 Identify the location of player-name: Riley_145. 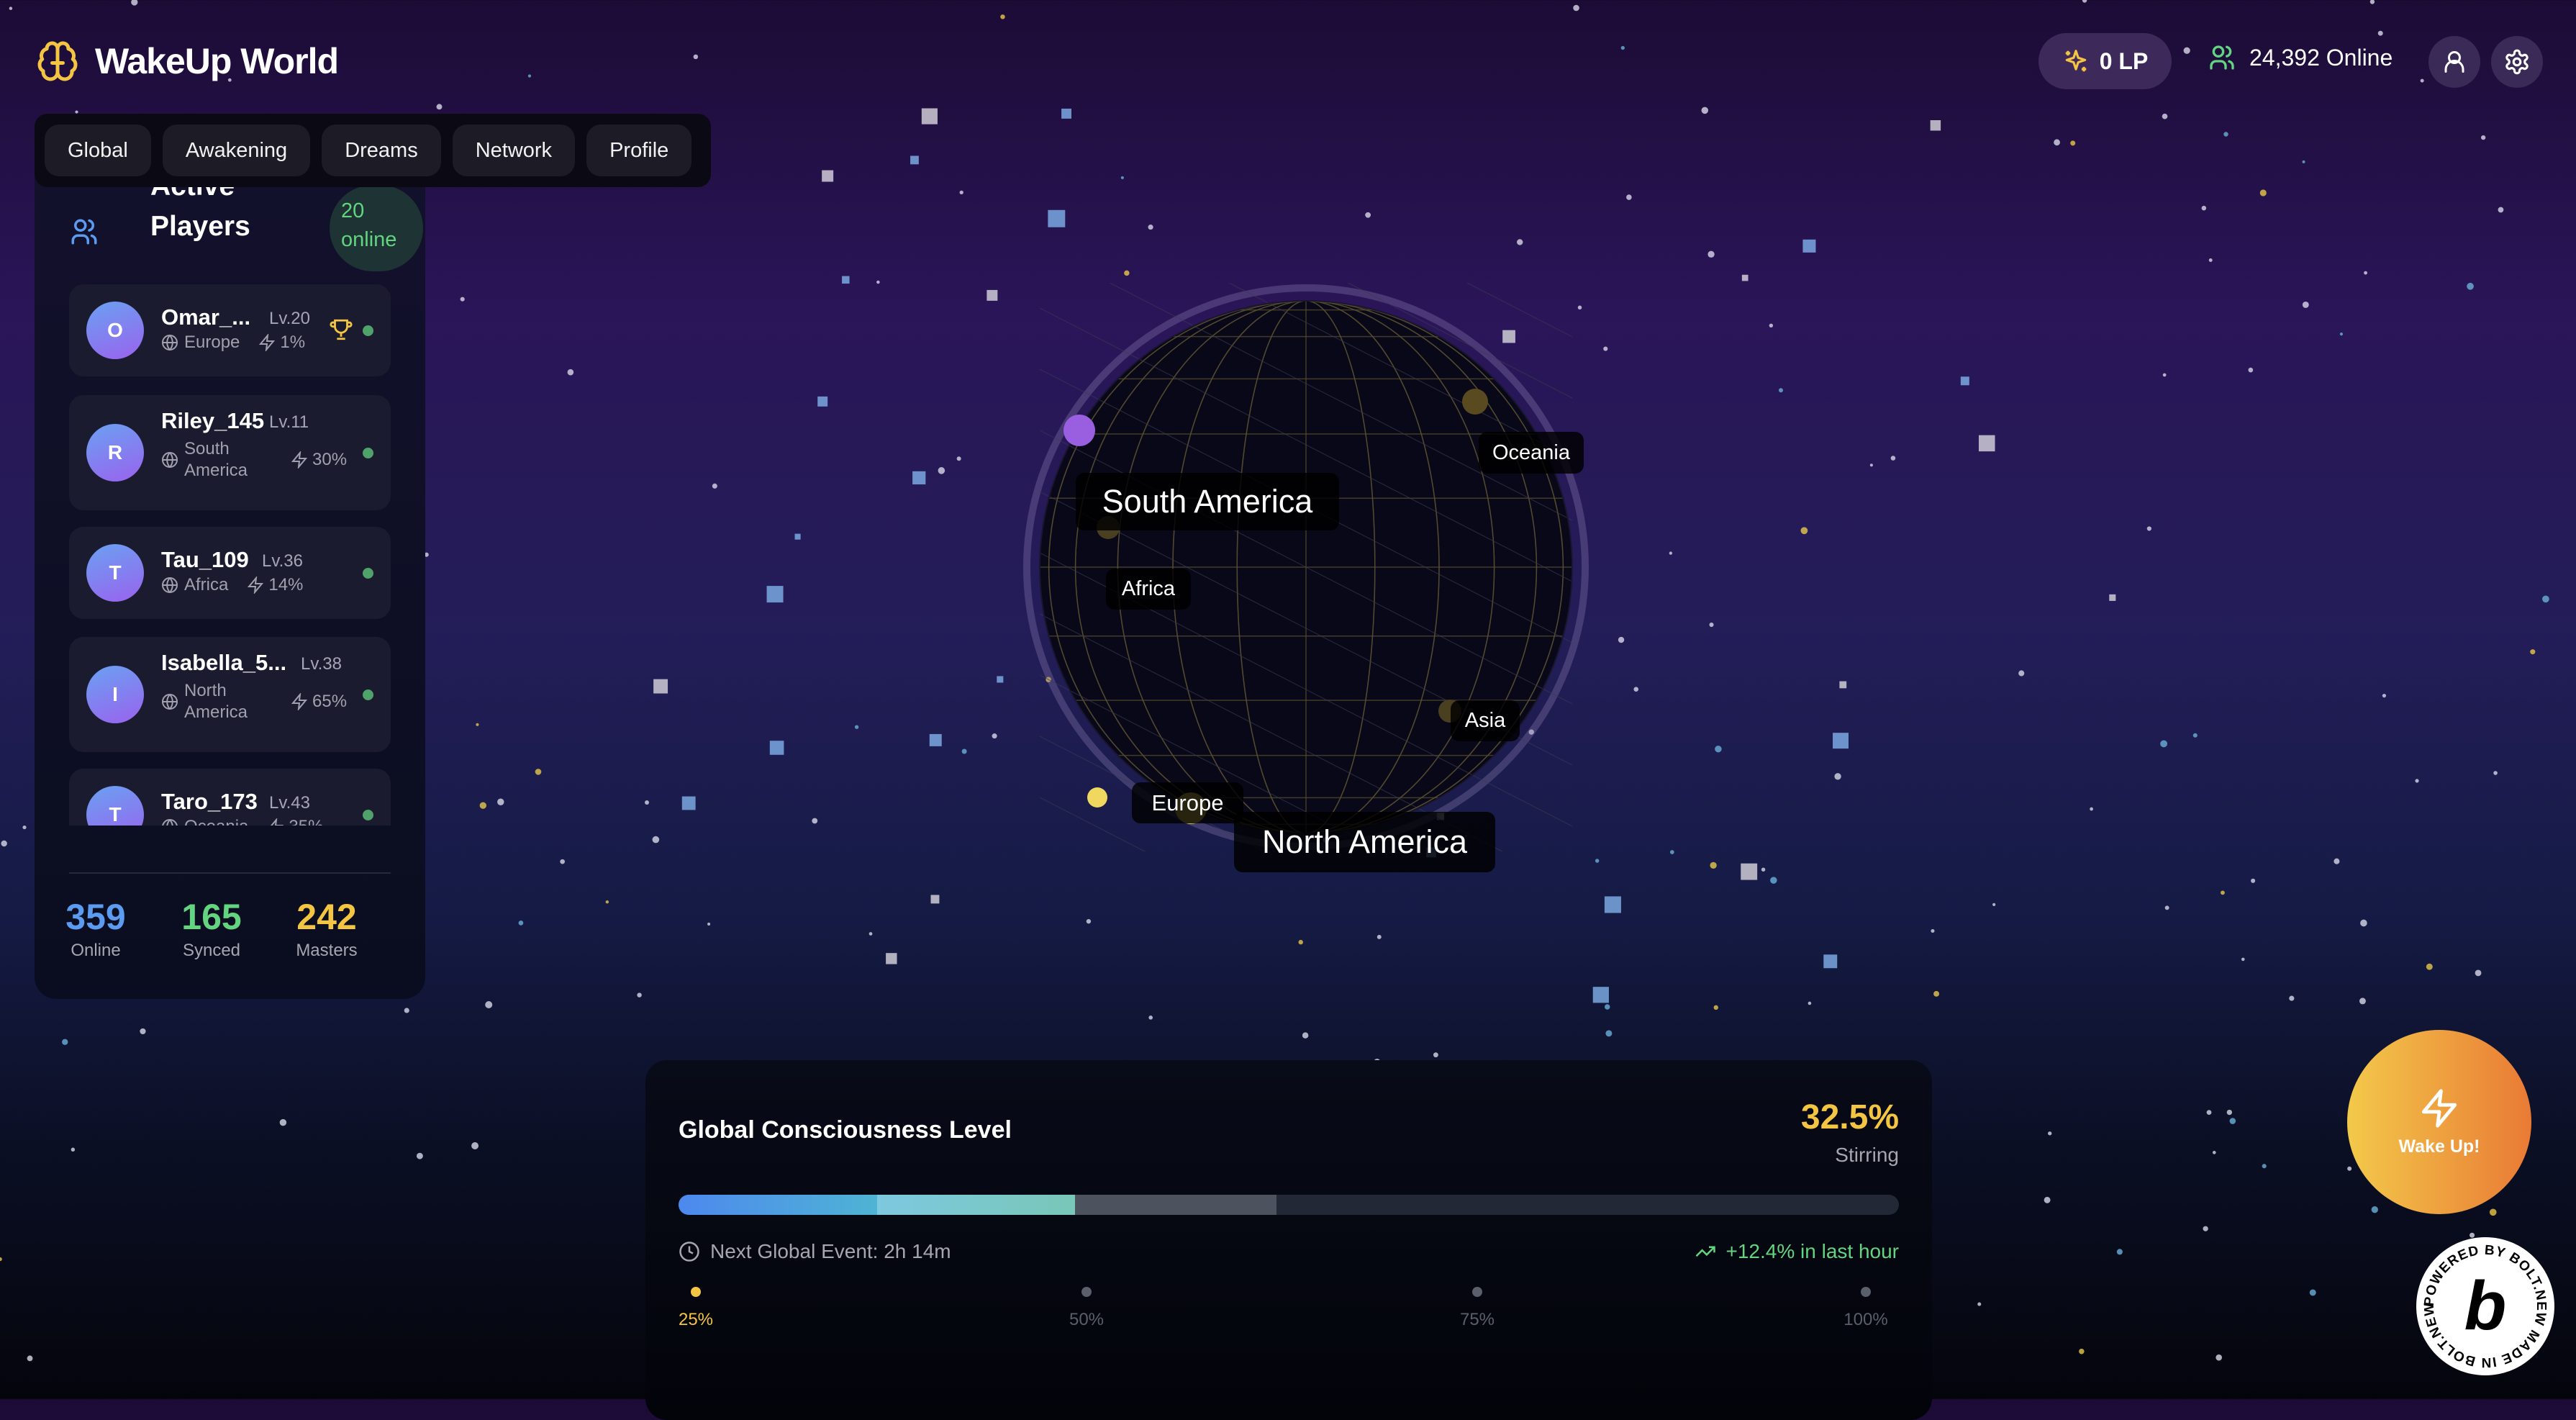
(213, 421).